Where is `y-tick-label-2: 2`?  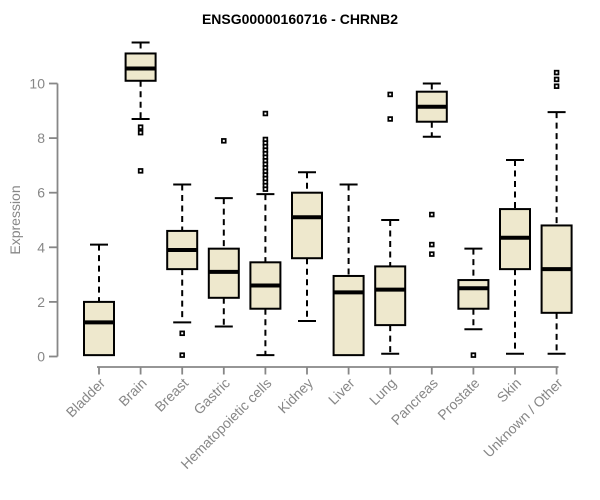 y-tick-label-2: 2 is located at coordinates (41, 302).